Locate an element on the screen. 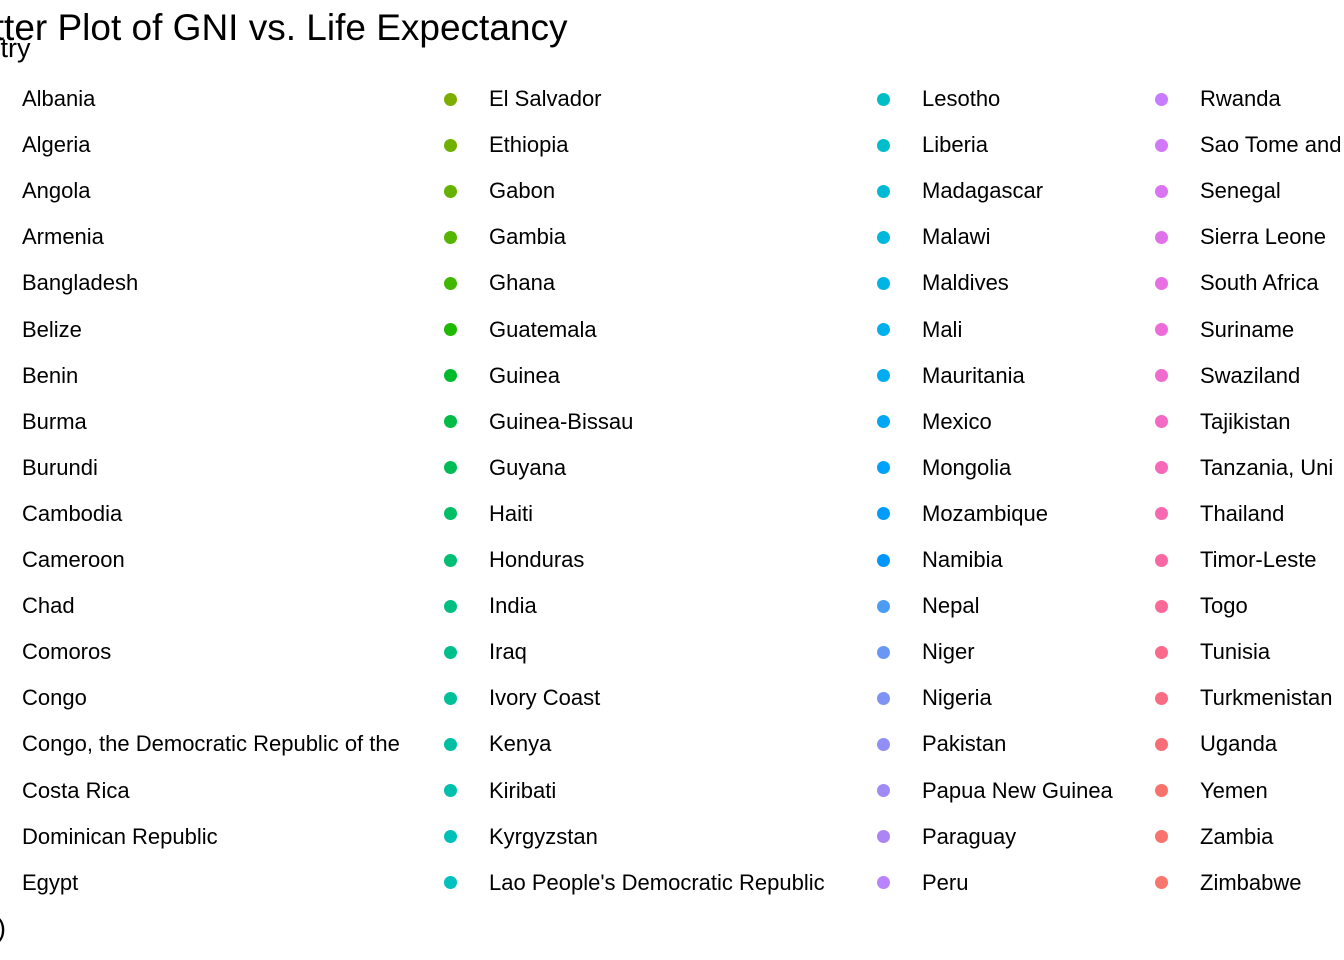 The width and height of the screenshot is (1344, 960). axis-label-fragment: $) is located at coordinates (3, 928).